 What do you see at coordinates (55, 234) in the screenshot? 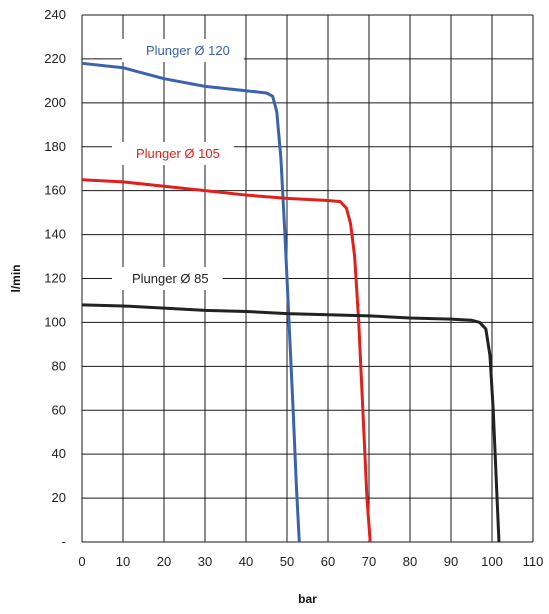
I see `y-tick-label: 140` at bounding box center [55, 234].